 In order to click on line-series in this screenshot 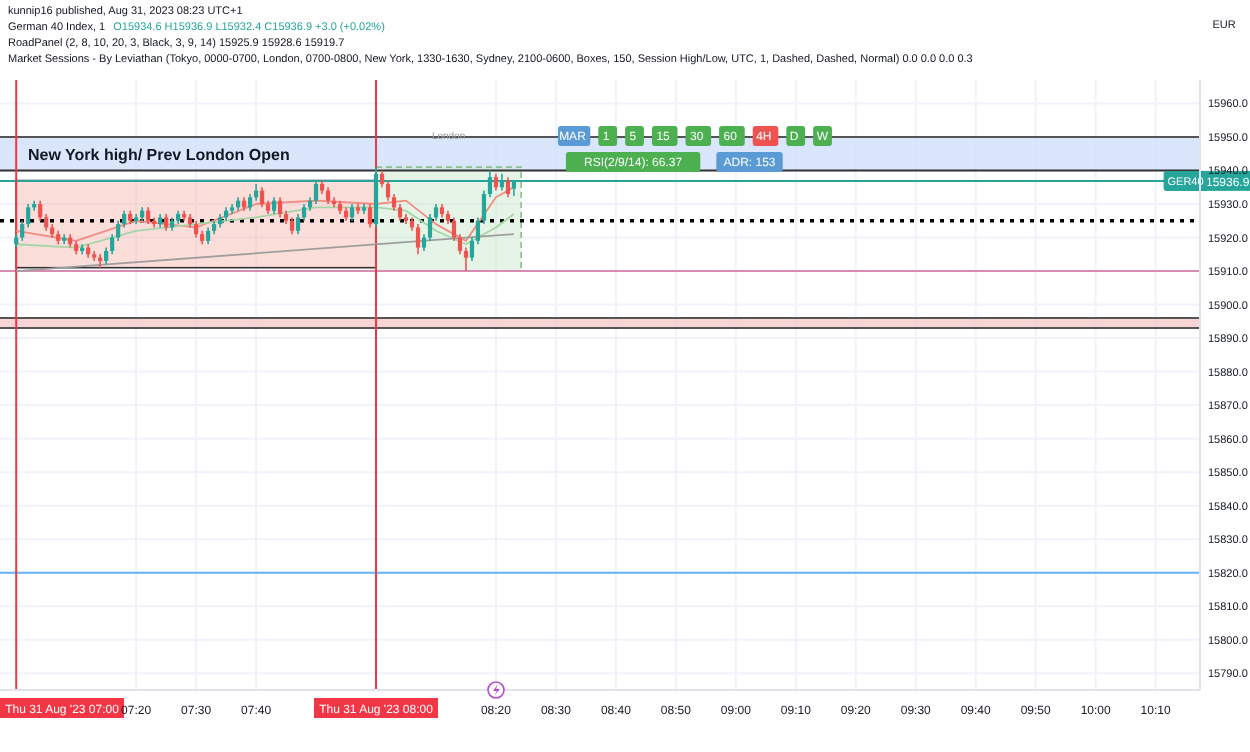, I will do `click(265, 227)`.